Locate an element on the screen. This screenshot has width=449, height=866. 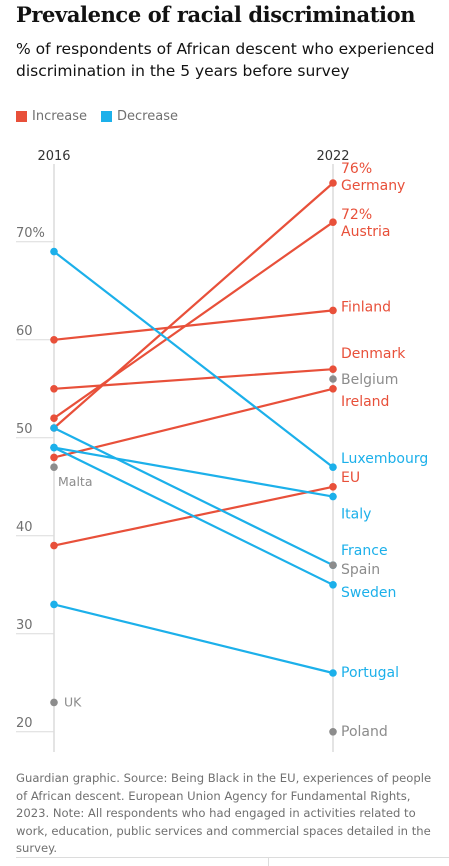
y-tick-label-50: 50 is located at coordinates (24, 429).